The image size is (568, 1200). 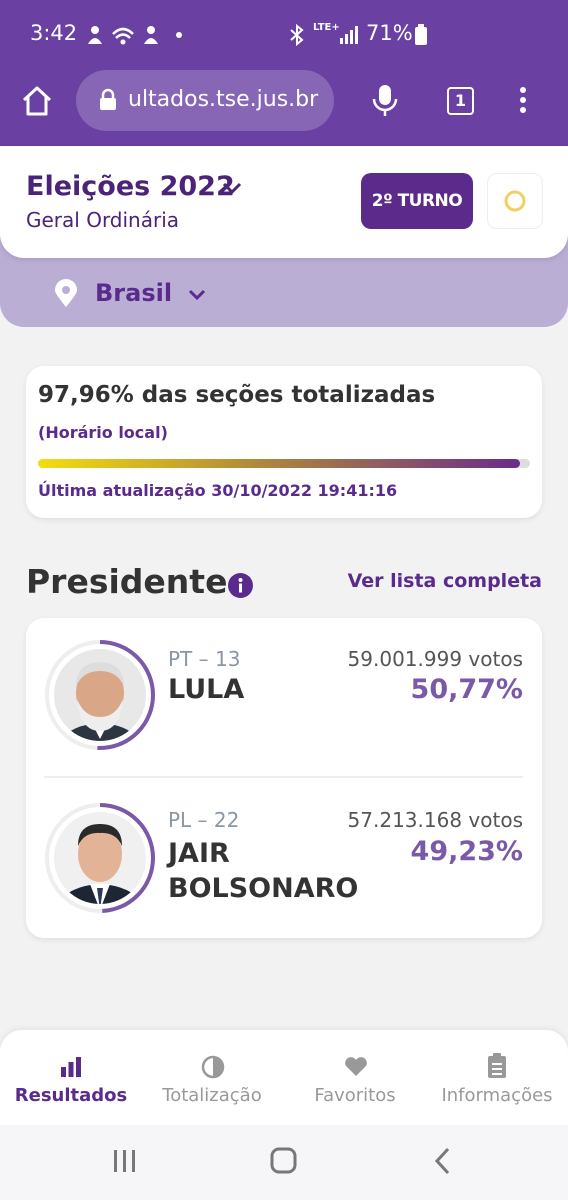 What do you see at coordinates (356, 1067) in the screenshot?
I see `favorites-icon` at bounding box center [356, 1067].